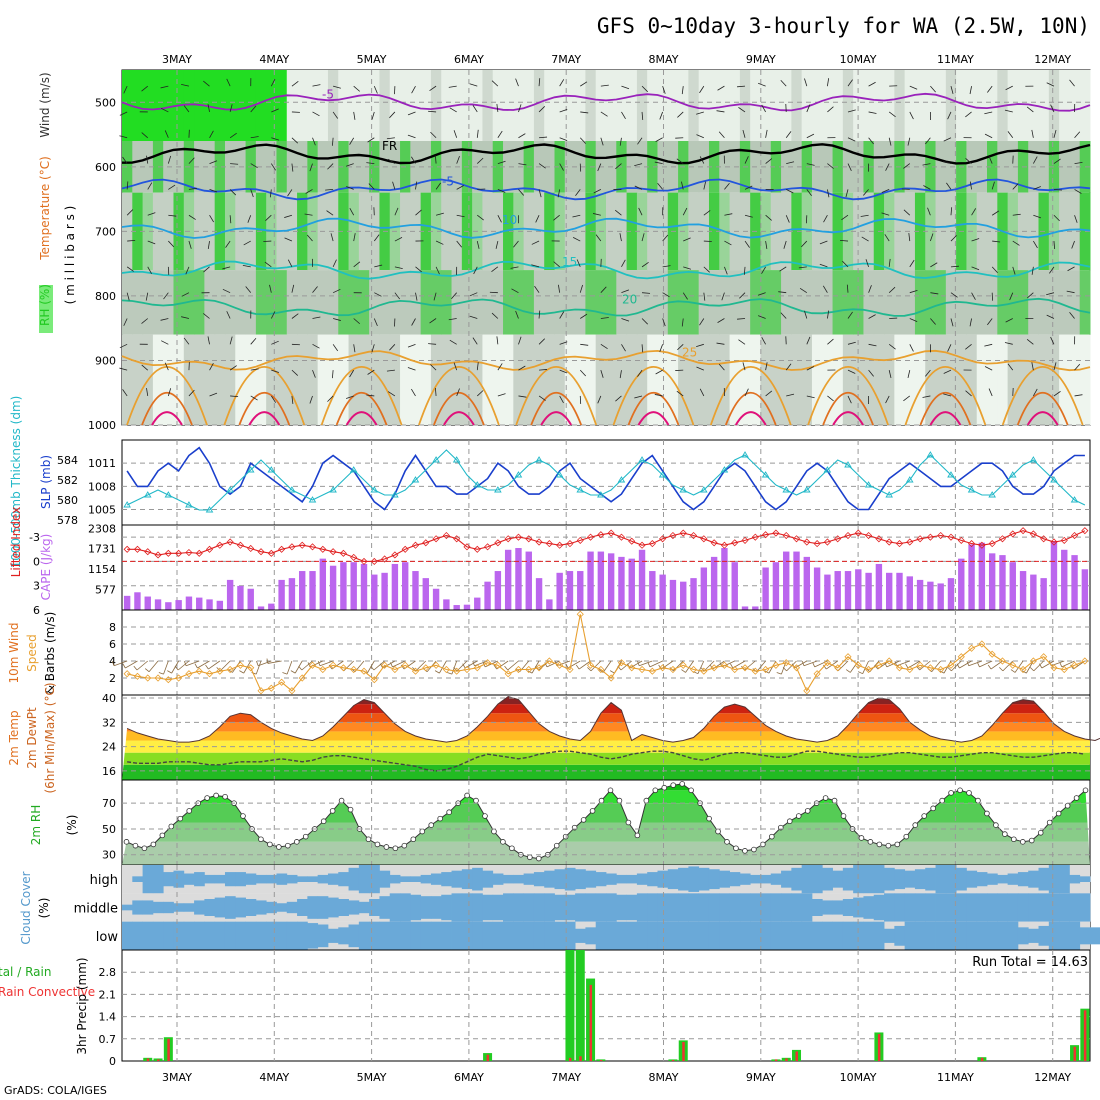 The width and height of the screenshot is (1100, 1100). Describe the element at coordinates (45, 208) in the screenshot. I see `temperature-label: Temperature (°C)` at that location.